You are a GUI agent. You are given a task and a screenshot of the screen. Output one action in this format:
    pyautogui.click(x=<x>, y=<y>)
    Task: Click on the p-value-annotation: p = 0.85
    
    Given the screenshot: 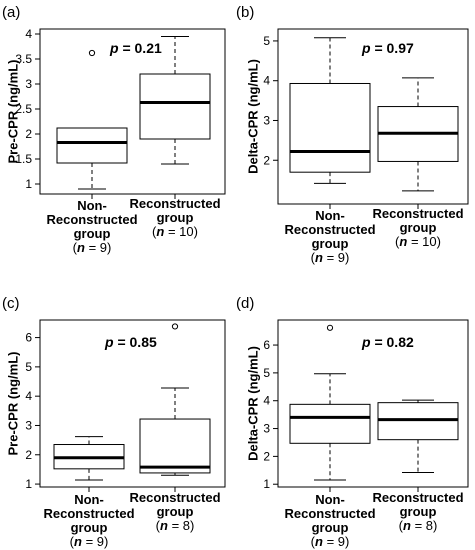 What is the action you would take?
    pyautogui.click(x=130, y=342)
    